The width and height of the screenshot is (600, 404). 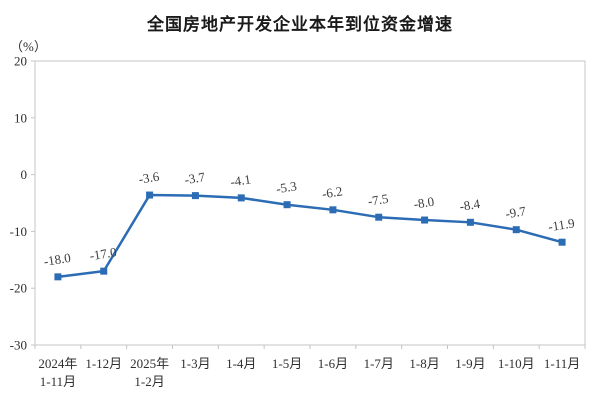 I want to click on x-tick-label: 1-8月, so click(x=424, y=363).